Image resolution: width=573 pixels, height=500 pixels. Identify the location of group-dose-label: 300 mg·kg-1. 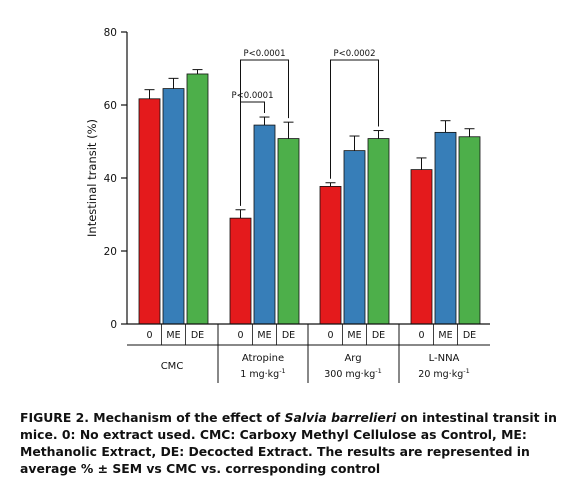
(352, 373).